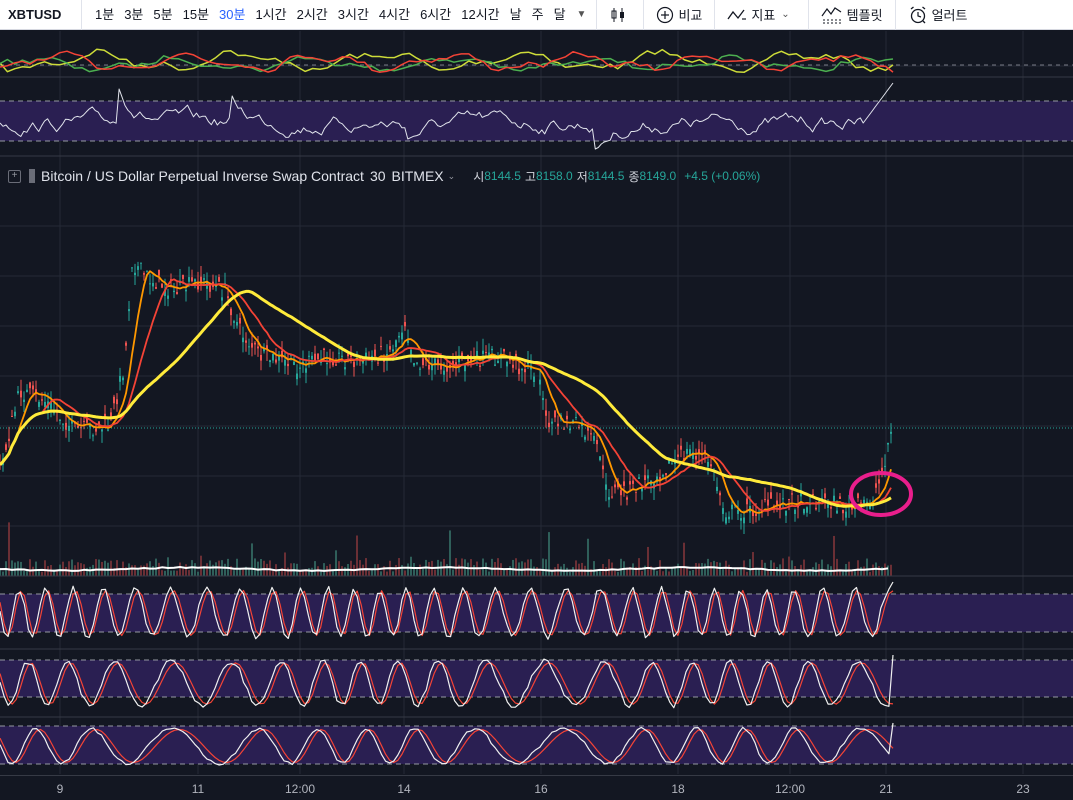 The width and height of the screenshot is (1073, 800). I want to click on interval-option: 15분, so click(196, 14).